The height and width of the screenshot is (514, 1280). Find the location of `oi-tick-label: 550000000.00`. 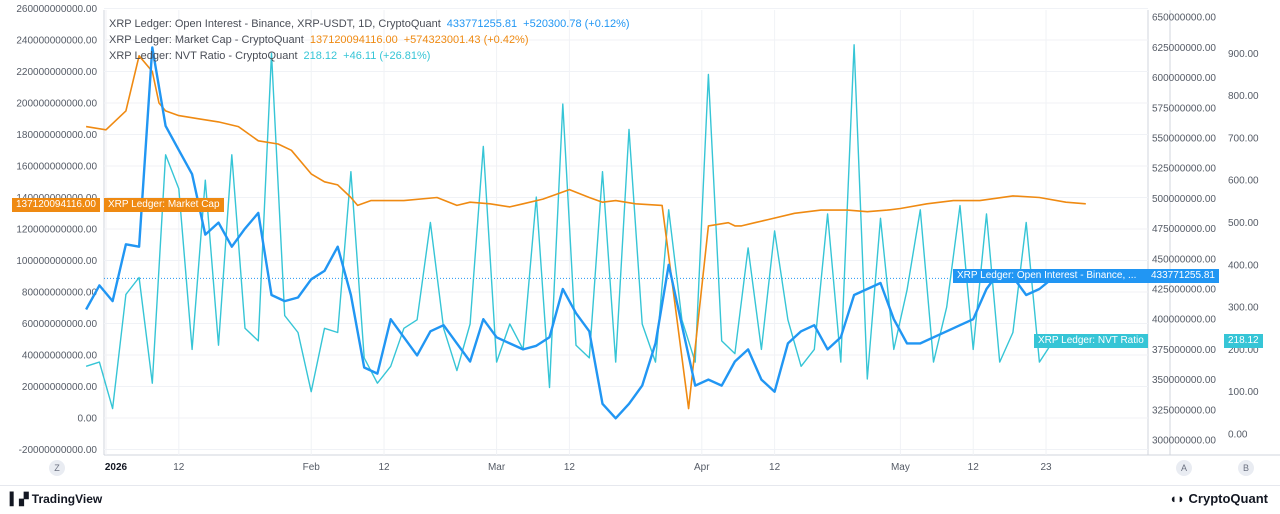

oi-tick-label: 550000000.00 is located at coordinates (1184, 139).